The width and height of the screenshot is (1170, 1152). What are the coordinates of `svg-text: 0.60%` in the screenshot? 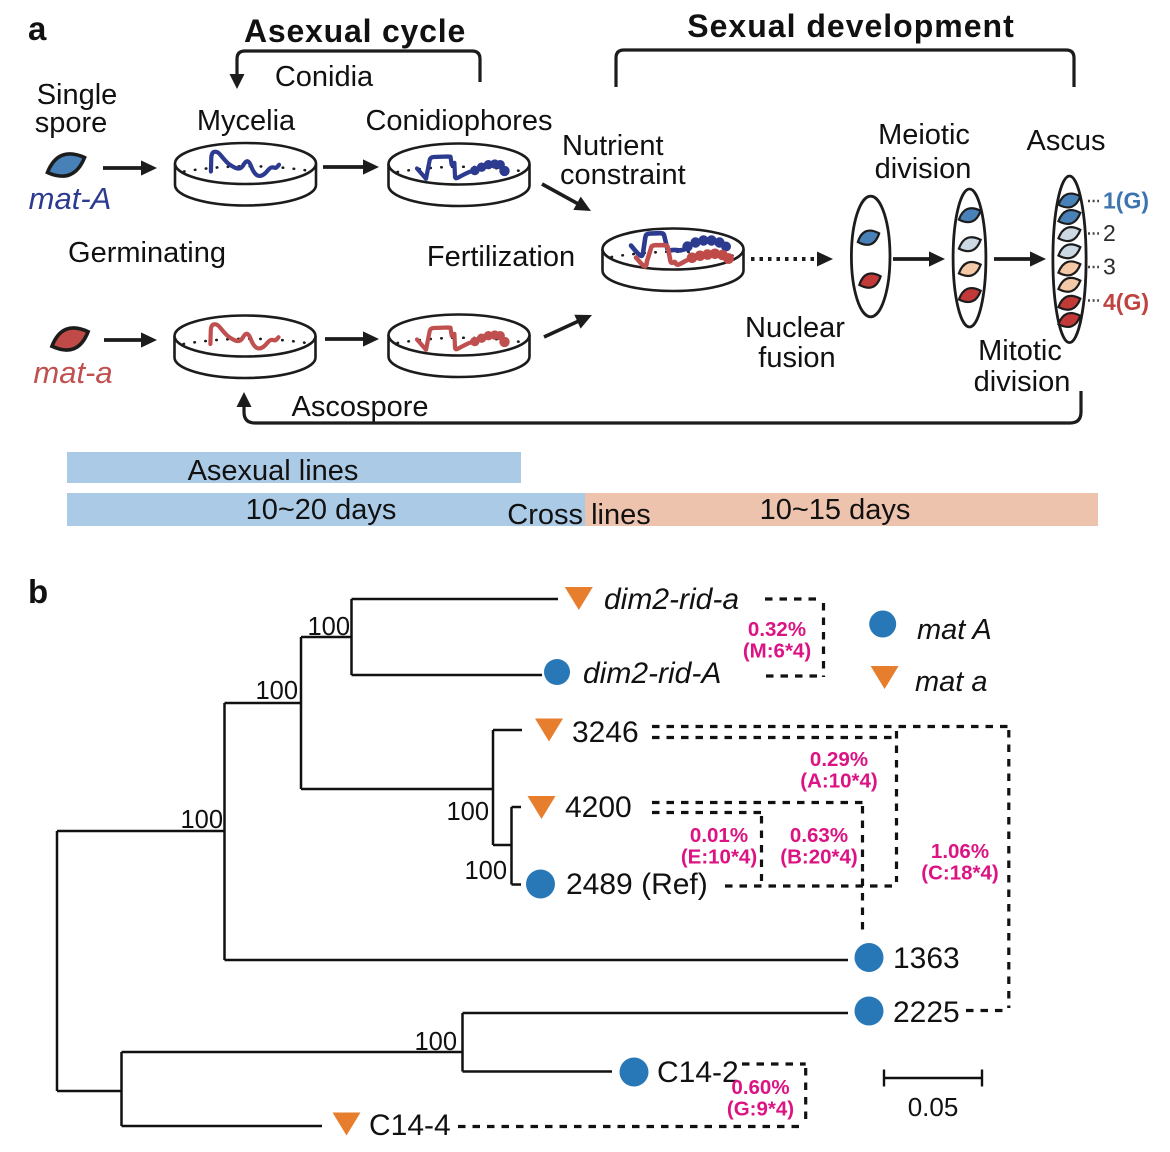 It's located at (760, 1087).